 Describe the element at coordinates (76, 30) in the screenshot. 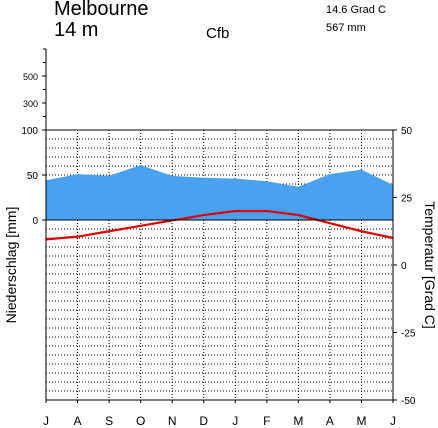

I see `station-elevation: 14 m` at that location.